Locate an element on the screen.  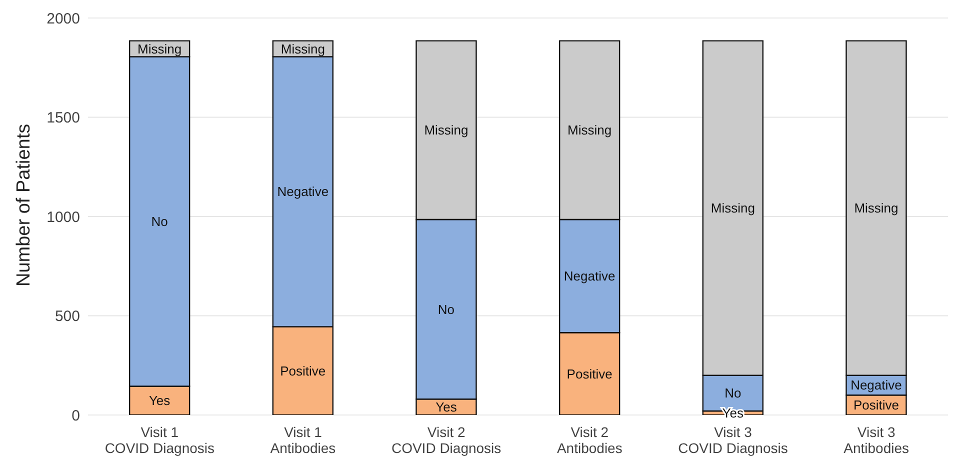
x-tick-label: Visit 1 COVID Diagnosis is located at coordinates (159, 440).